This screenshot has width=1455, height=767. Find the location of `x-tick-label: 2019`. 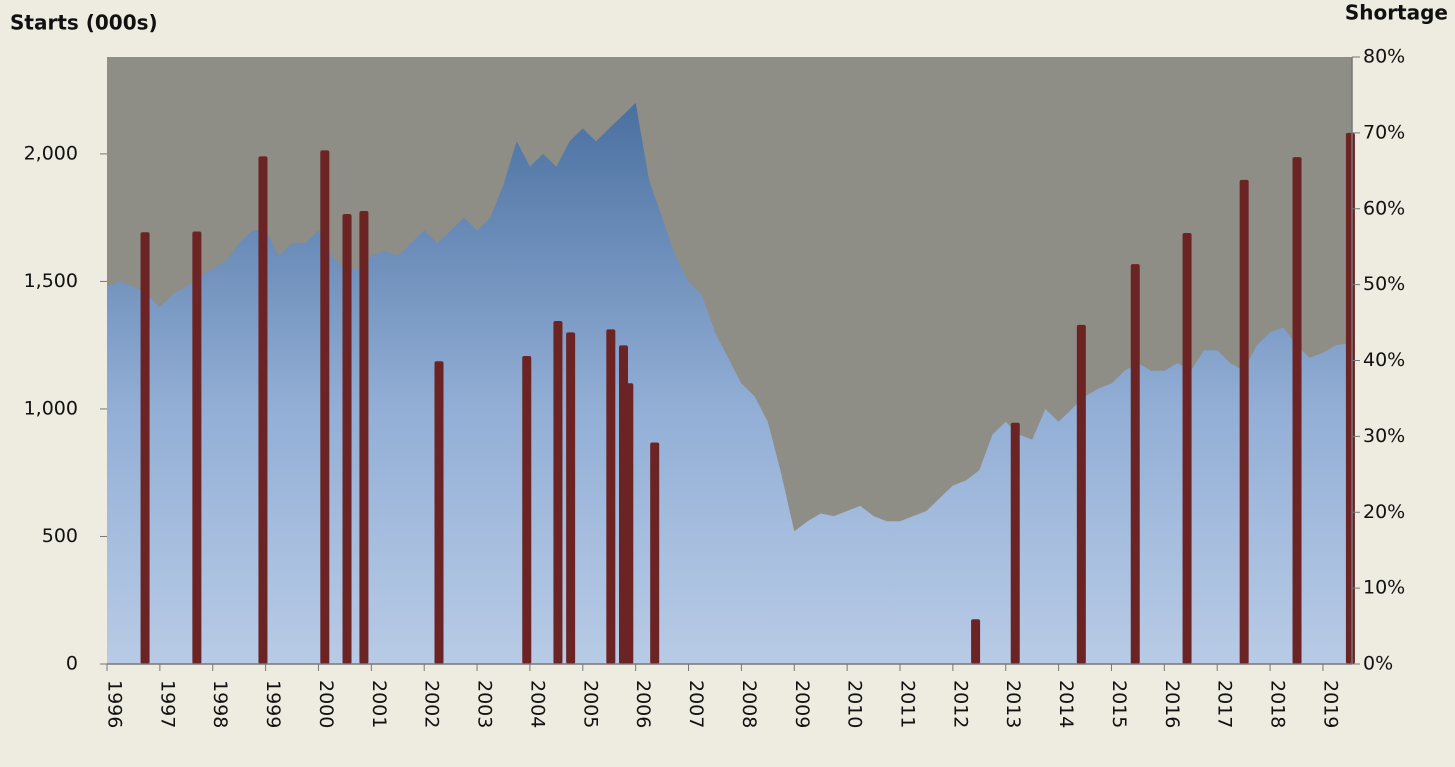

x-tick-label: 2019 is located at coordinates (1330, 704).